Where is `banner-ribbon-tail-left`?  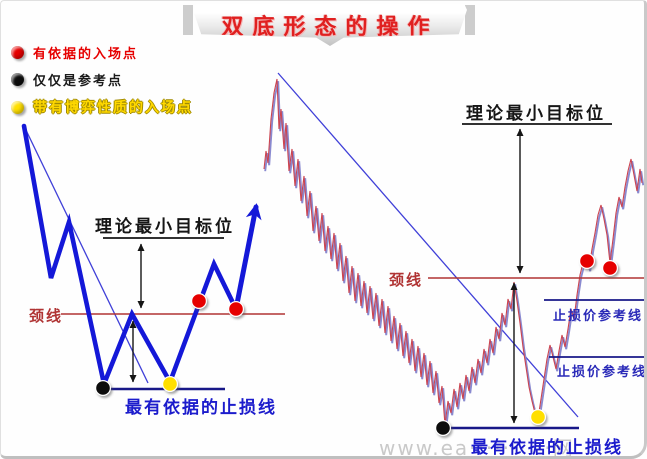 banner-ribbon-tail-left is located at coordinates (188, 20).